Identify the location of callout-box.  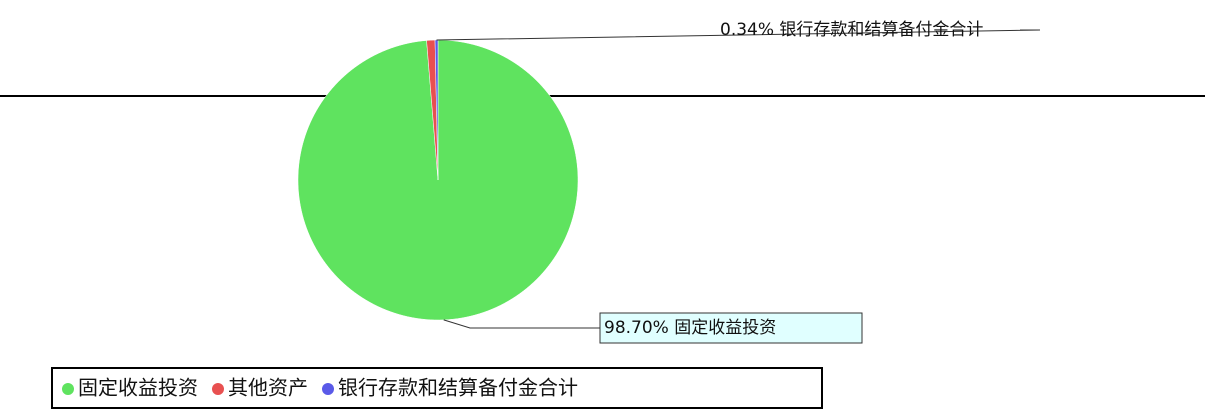
(731, 328).